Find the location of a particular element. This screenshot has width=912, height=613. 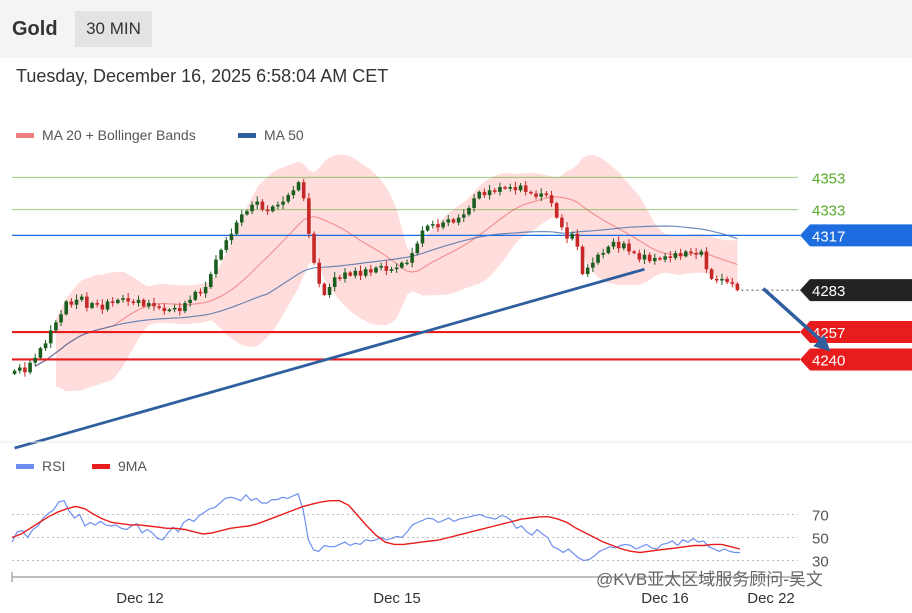

x-tick-label: Dec 16 is located at coordinates (665, 598).